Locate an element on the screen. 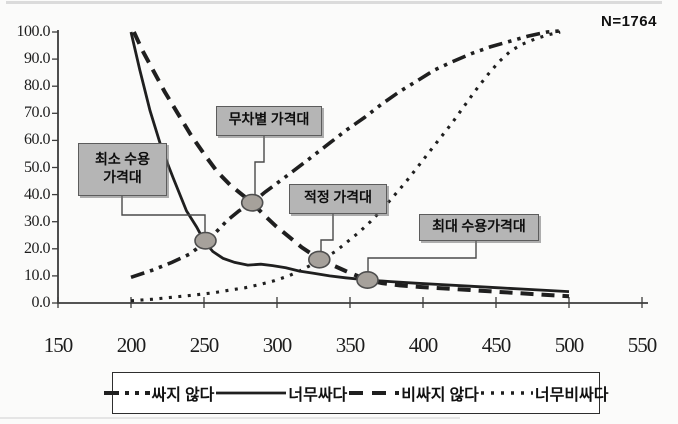 The image size is (678, 424). dashed-line-icon is located at coordinates (374, 393).